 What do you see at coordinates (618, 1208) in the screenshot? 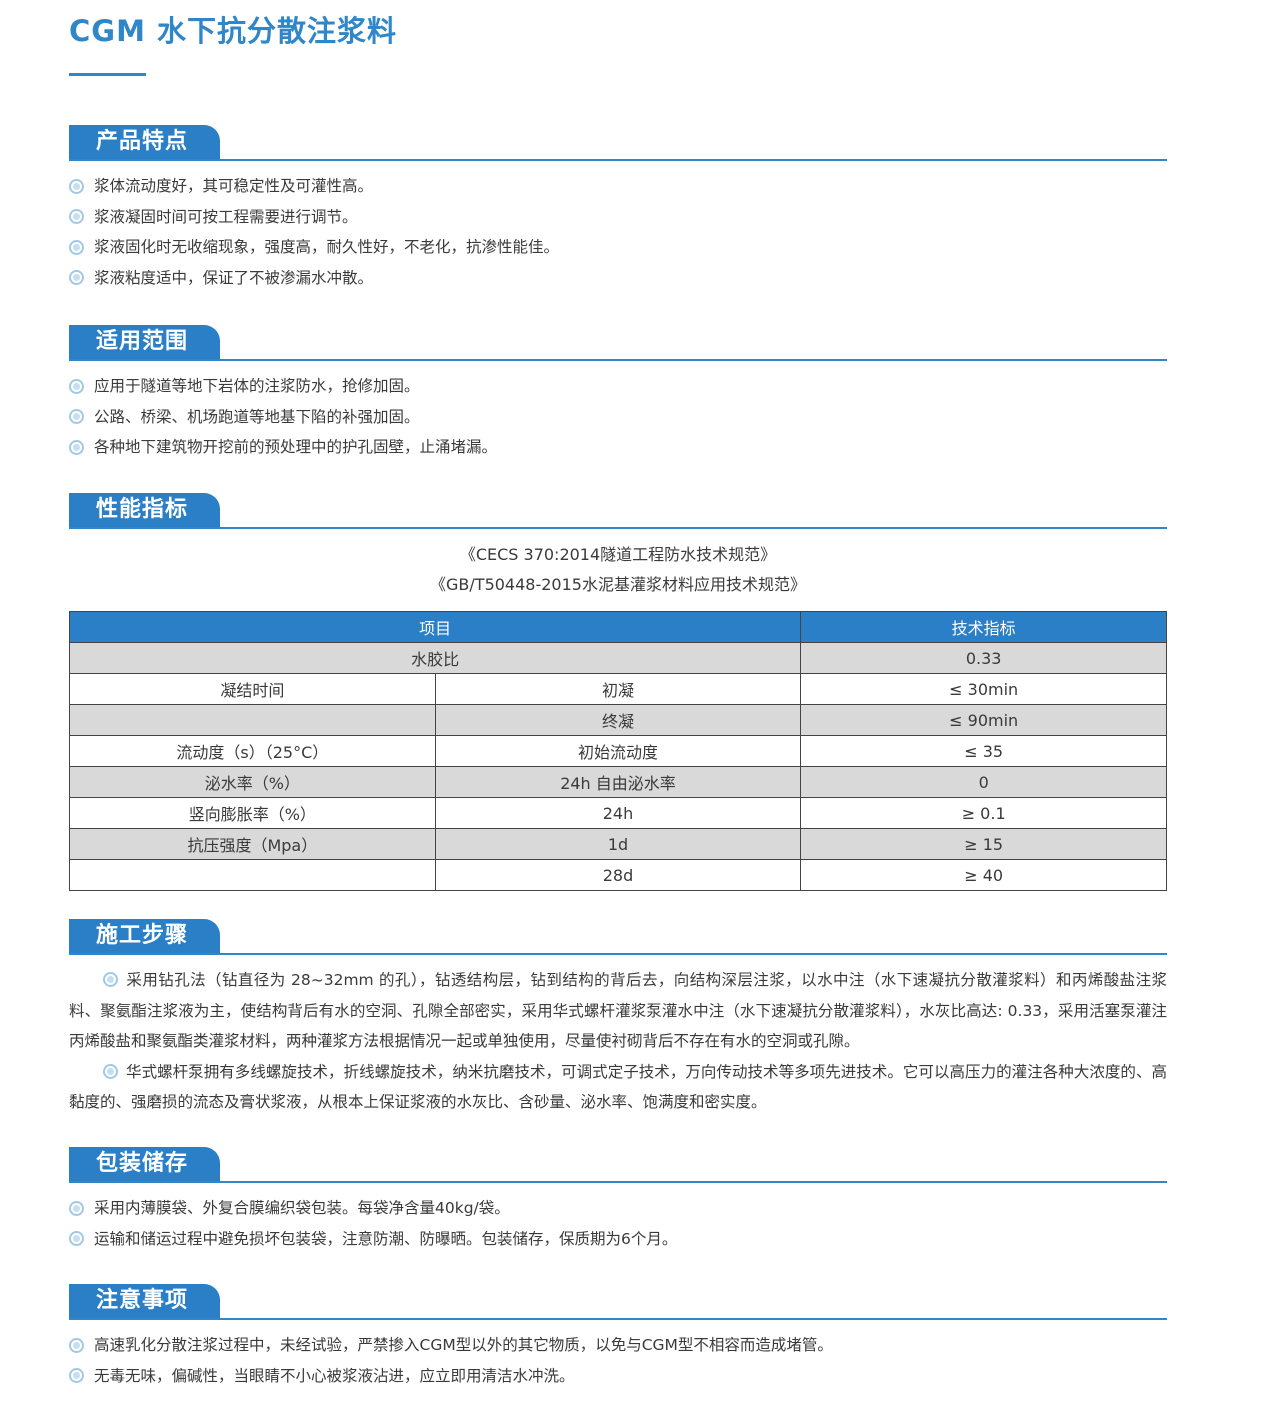
I see `list-item: 采用内薄膜袋、外复合膜编织袋包装。每袋净含量40kg/袋。` at bounding box center [618, 1208].